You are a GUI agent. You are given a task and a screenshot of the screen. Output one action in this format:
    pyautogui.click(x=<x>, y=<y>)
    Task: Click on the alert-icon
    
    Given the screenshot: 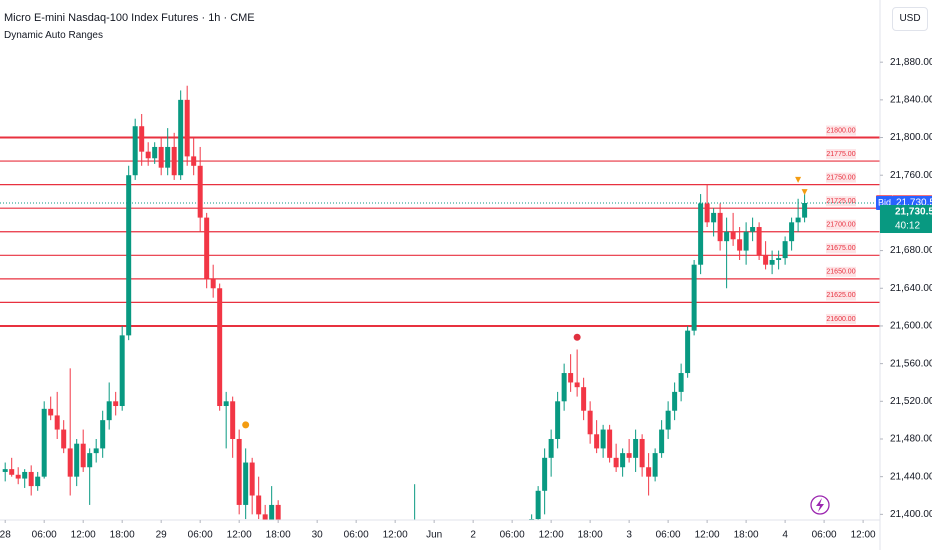 What is the action you would take?
    pyautogui.click(x=820, y=505)
    